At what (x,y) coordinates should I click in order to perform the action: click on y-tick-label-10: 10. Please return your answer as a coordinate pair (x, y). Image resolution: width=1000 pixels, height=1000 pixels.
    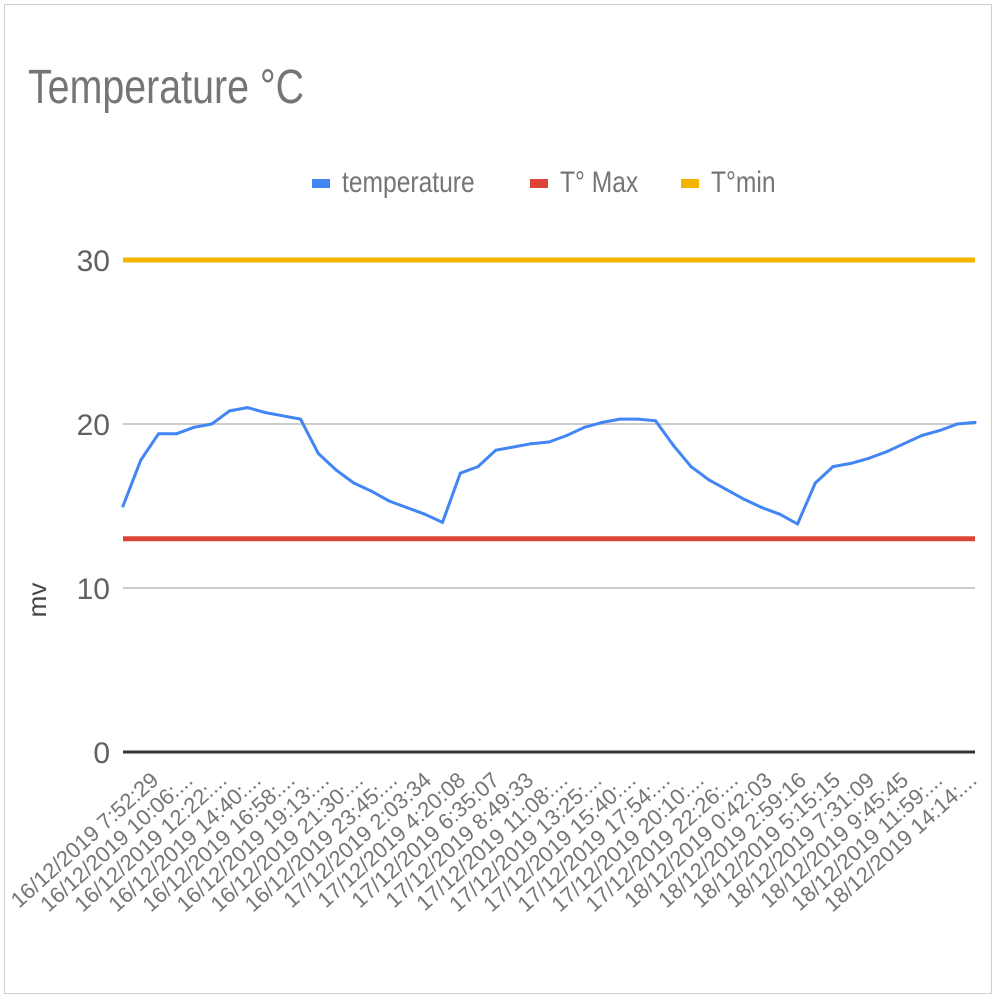
    Looking at the image, I should click on (93, 589).